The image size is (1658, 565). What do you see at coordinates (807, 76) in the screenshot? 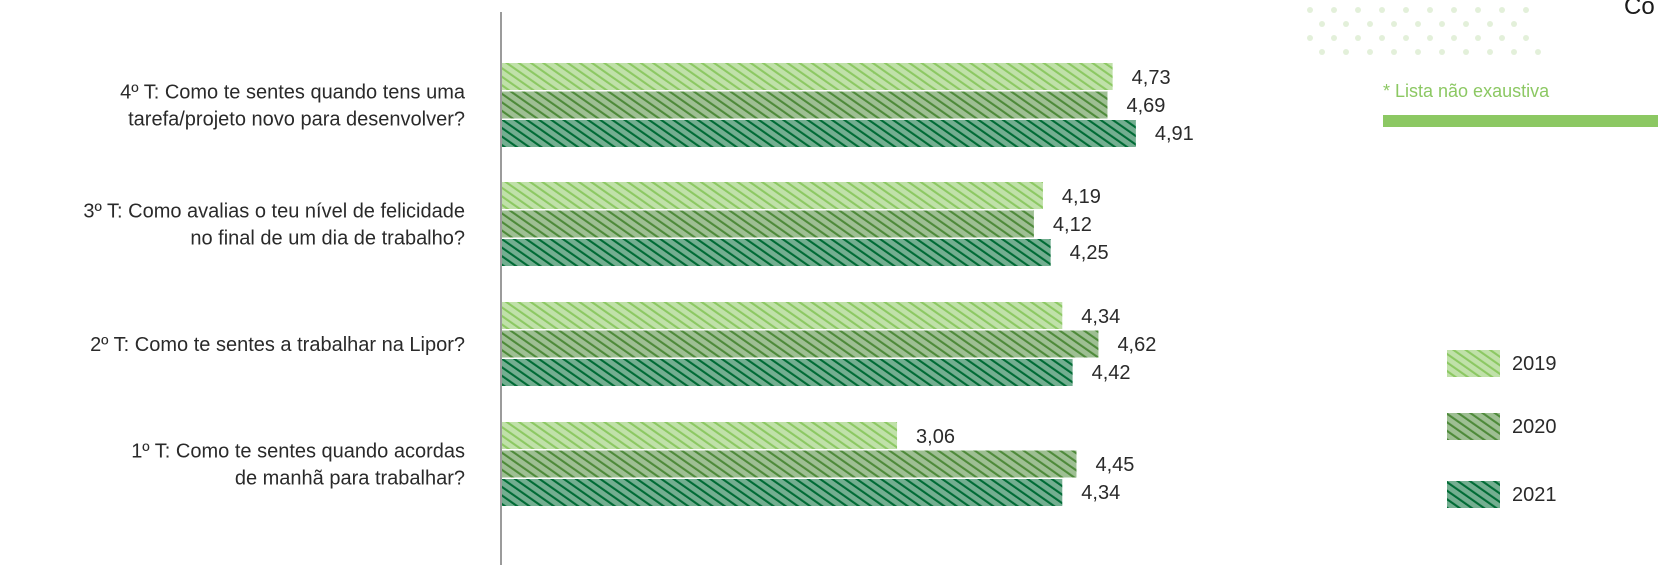
I see `bar-2019-q4` at bounding box center [807, 76].